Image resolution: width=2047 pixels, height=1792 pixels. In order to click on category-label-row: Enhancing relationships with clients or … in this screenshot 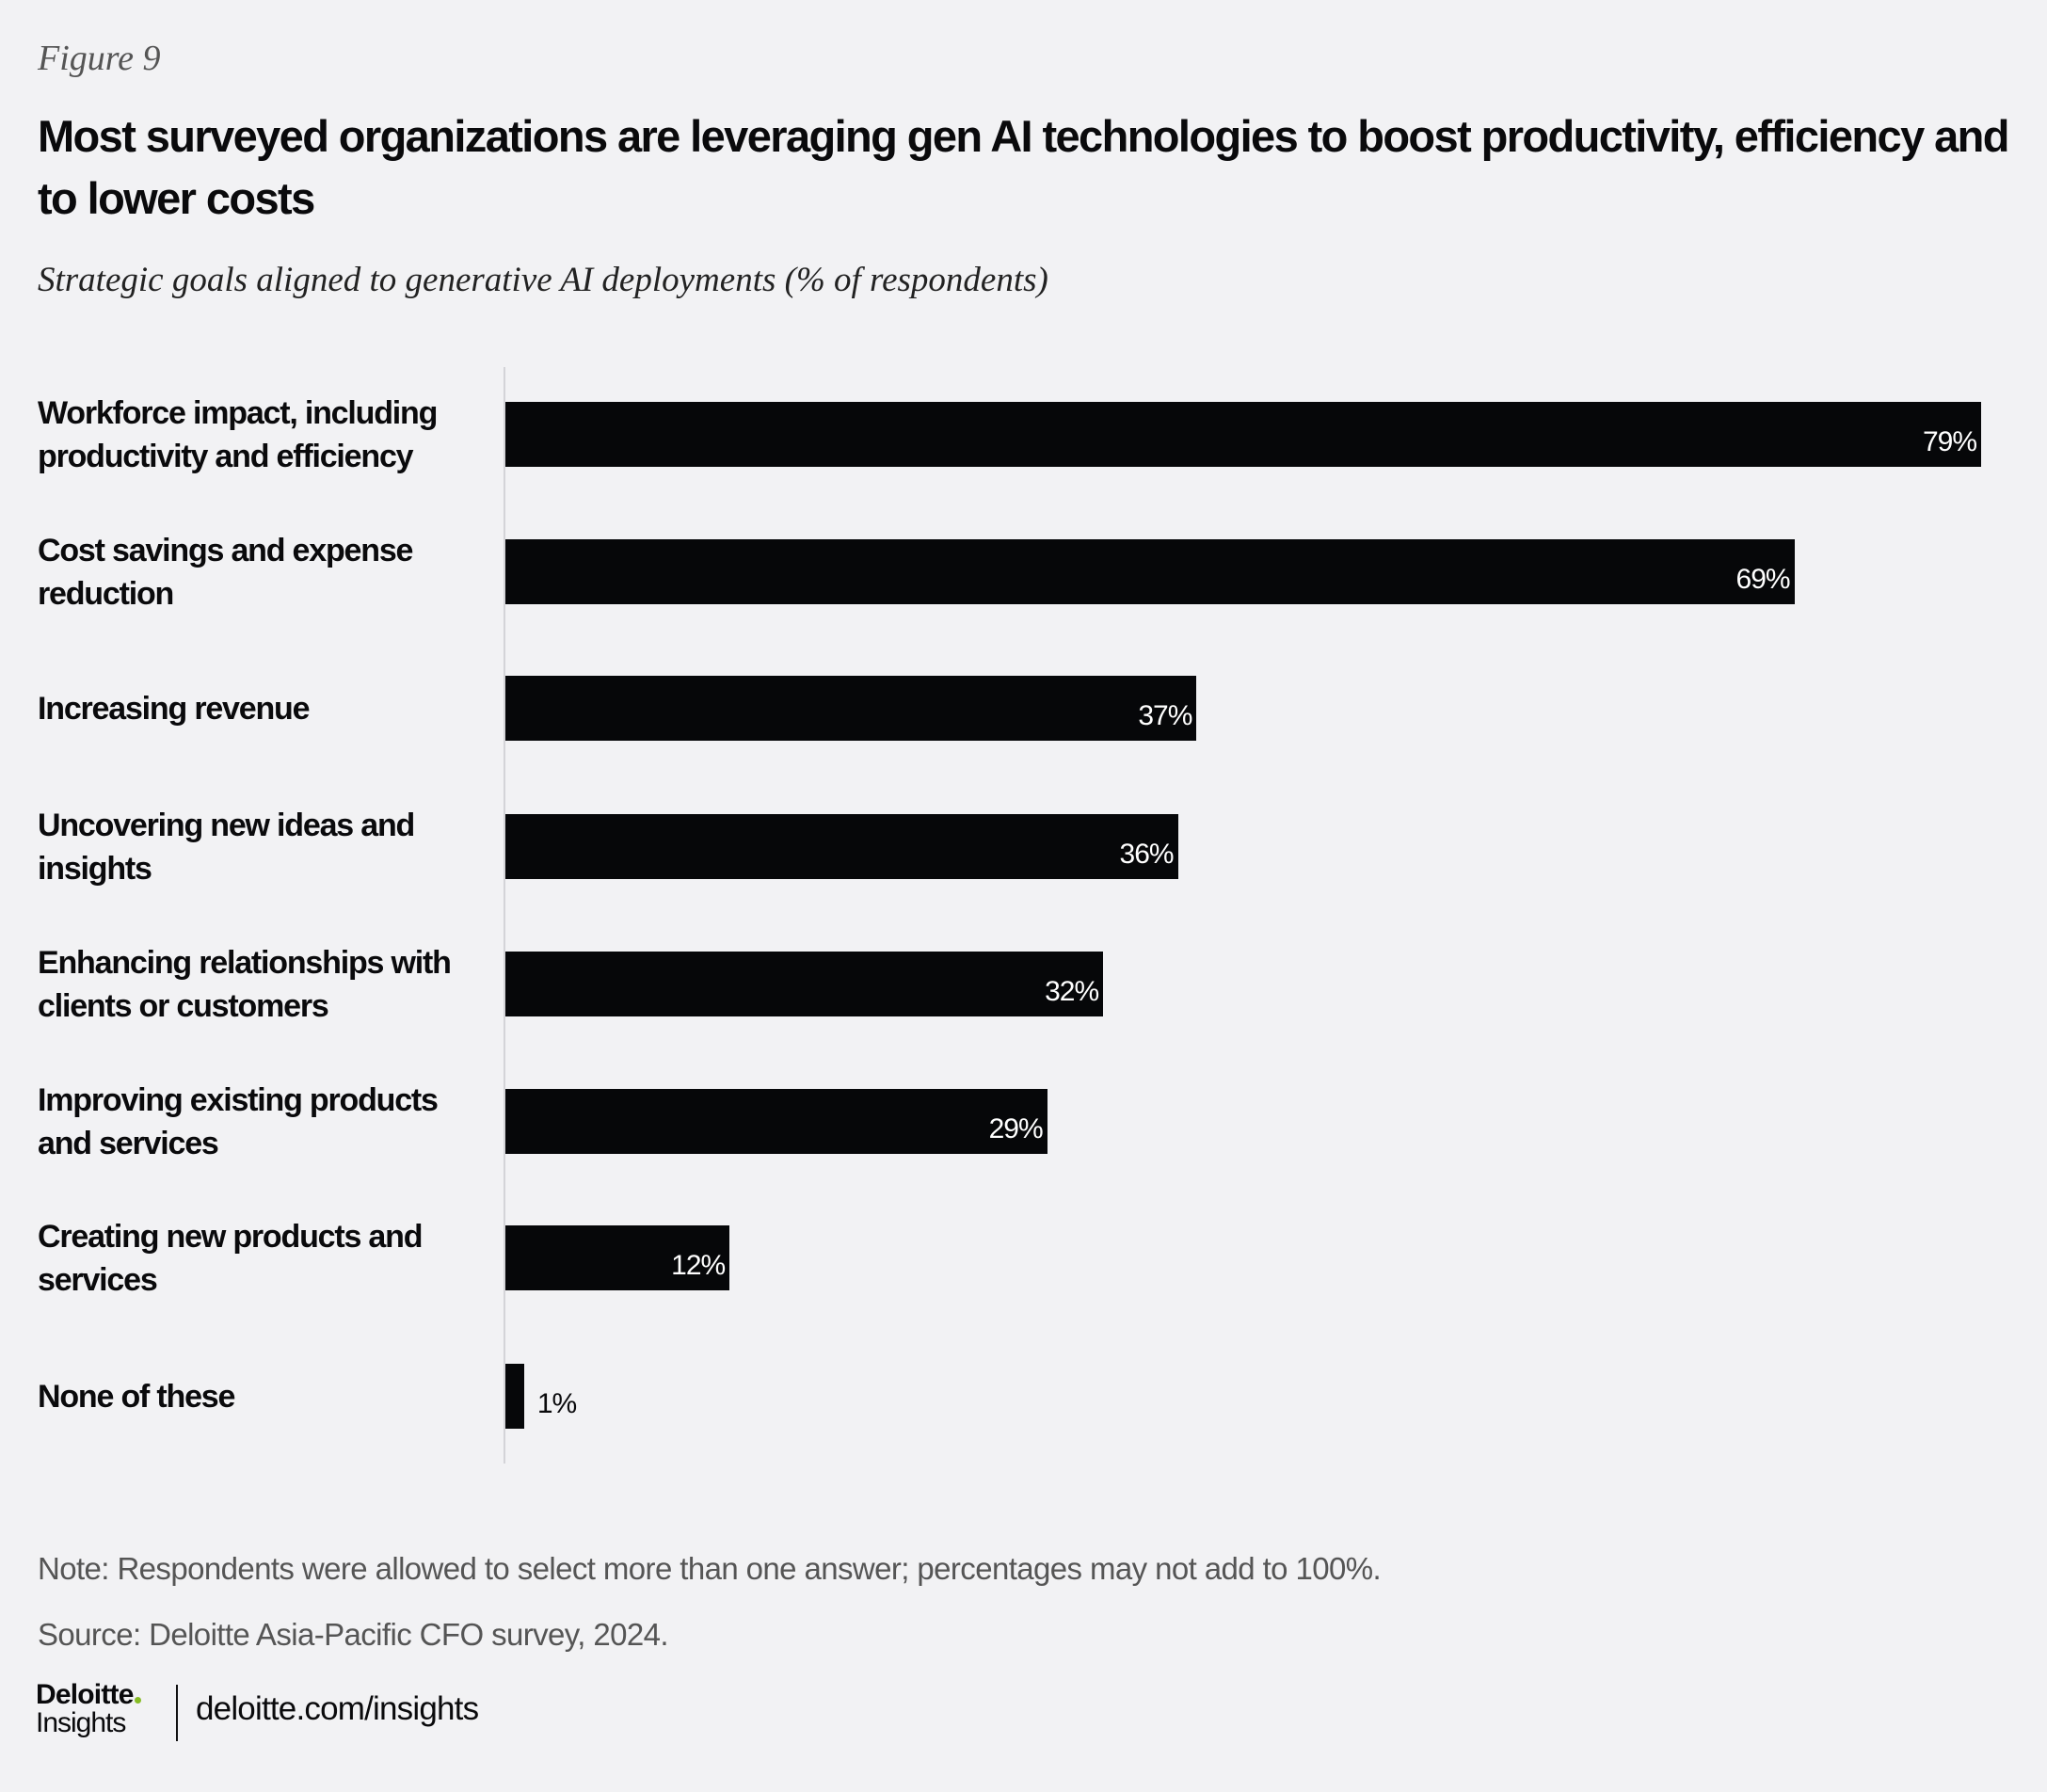, I will do `click(259, 984)`.